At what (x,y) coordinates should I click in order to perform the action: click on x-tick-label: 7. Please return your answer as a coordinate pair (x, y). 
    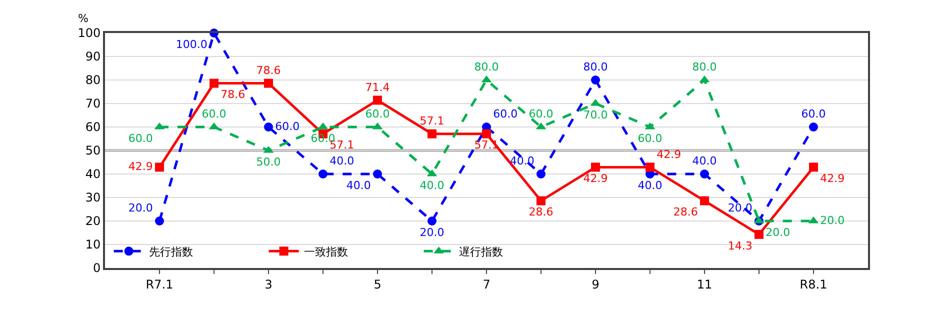
    Looking at the image, I should click on (486, 284).